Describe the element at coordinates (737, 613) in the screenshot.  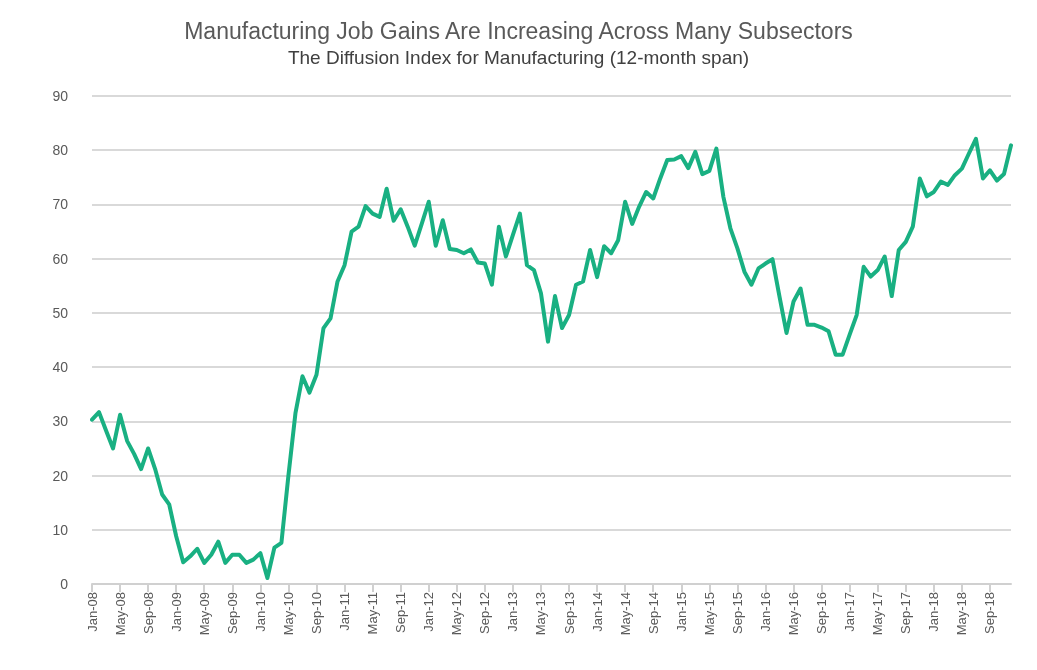
I see `x-tick-label: Sep-15` at that location.